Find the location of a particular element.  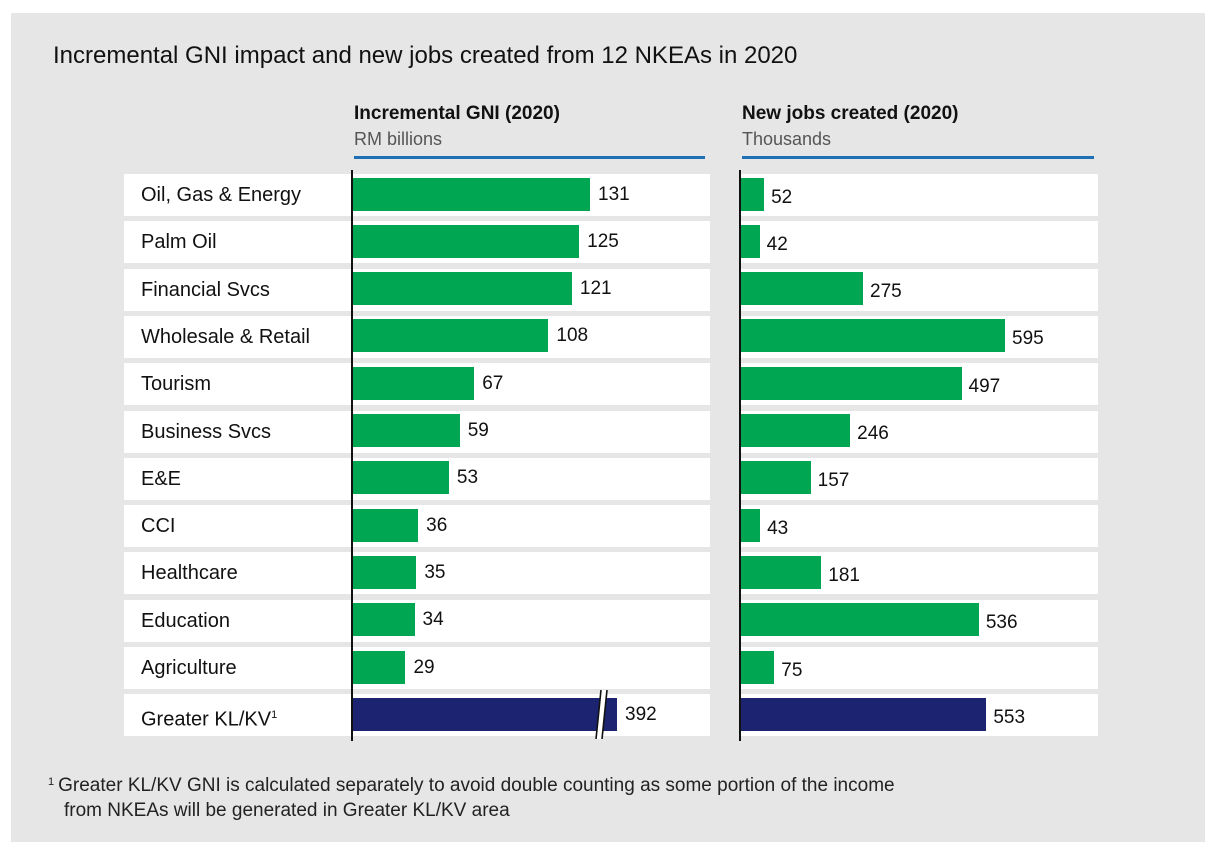

gni-value-label: 108 is located at coordinates (572, 336).